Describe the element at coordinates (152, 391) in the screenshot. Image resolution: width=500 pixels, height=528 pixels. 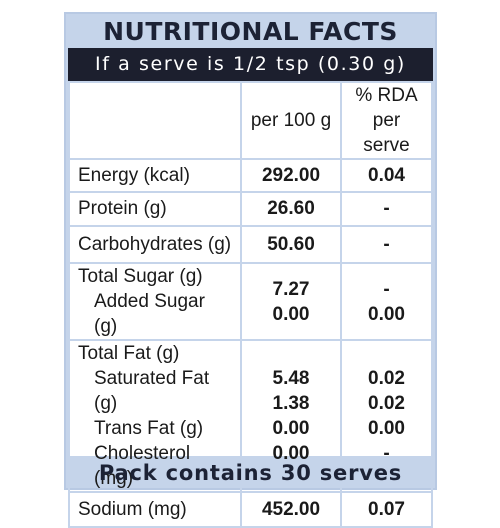
I see `nutrient-sublabel: Saturated Fat (g)` at that location.